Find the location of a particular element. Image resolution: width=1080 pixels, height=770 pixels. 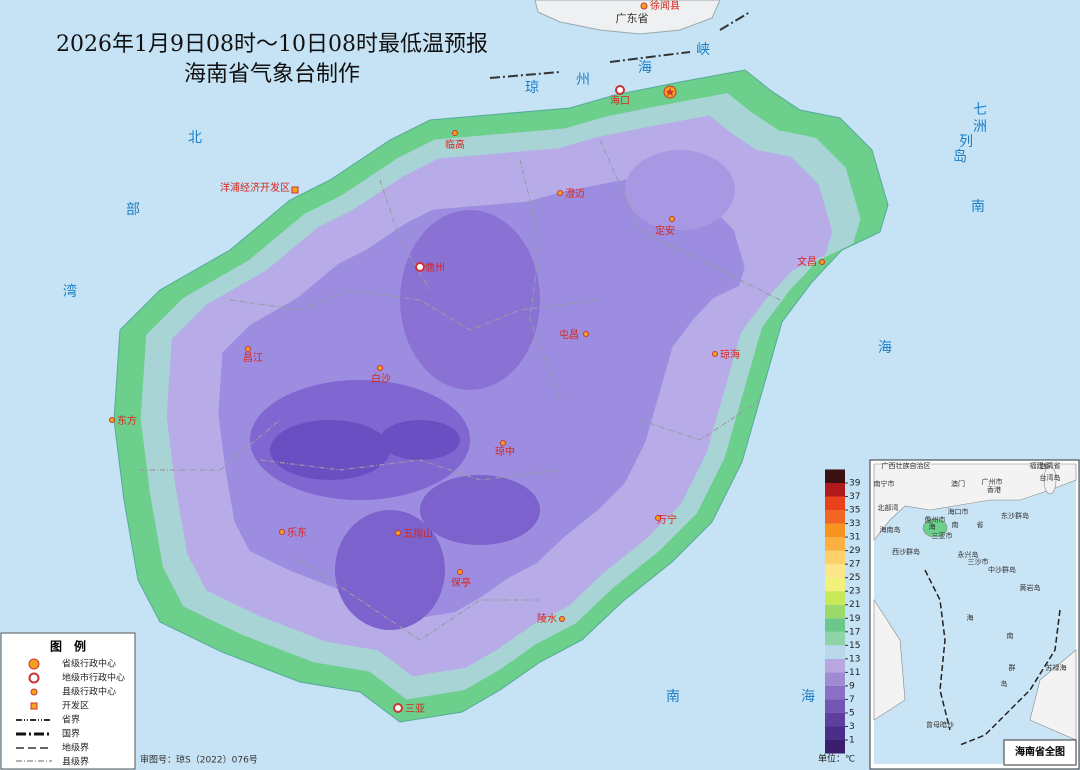

inset-mainland is located at coordinates (975, 502).